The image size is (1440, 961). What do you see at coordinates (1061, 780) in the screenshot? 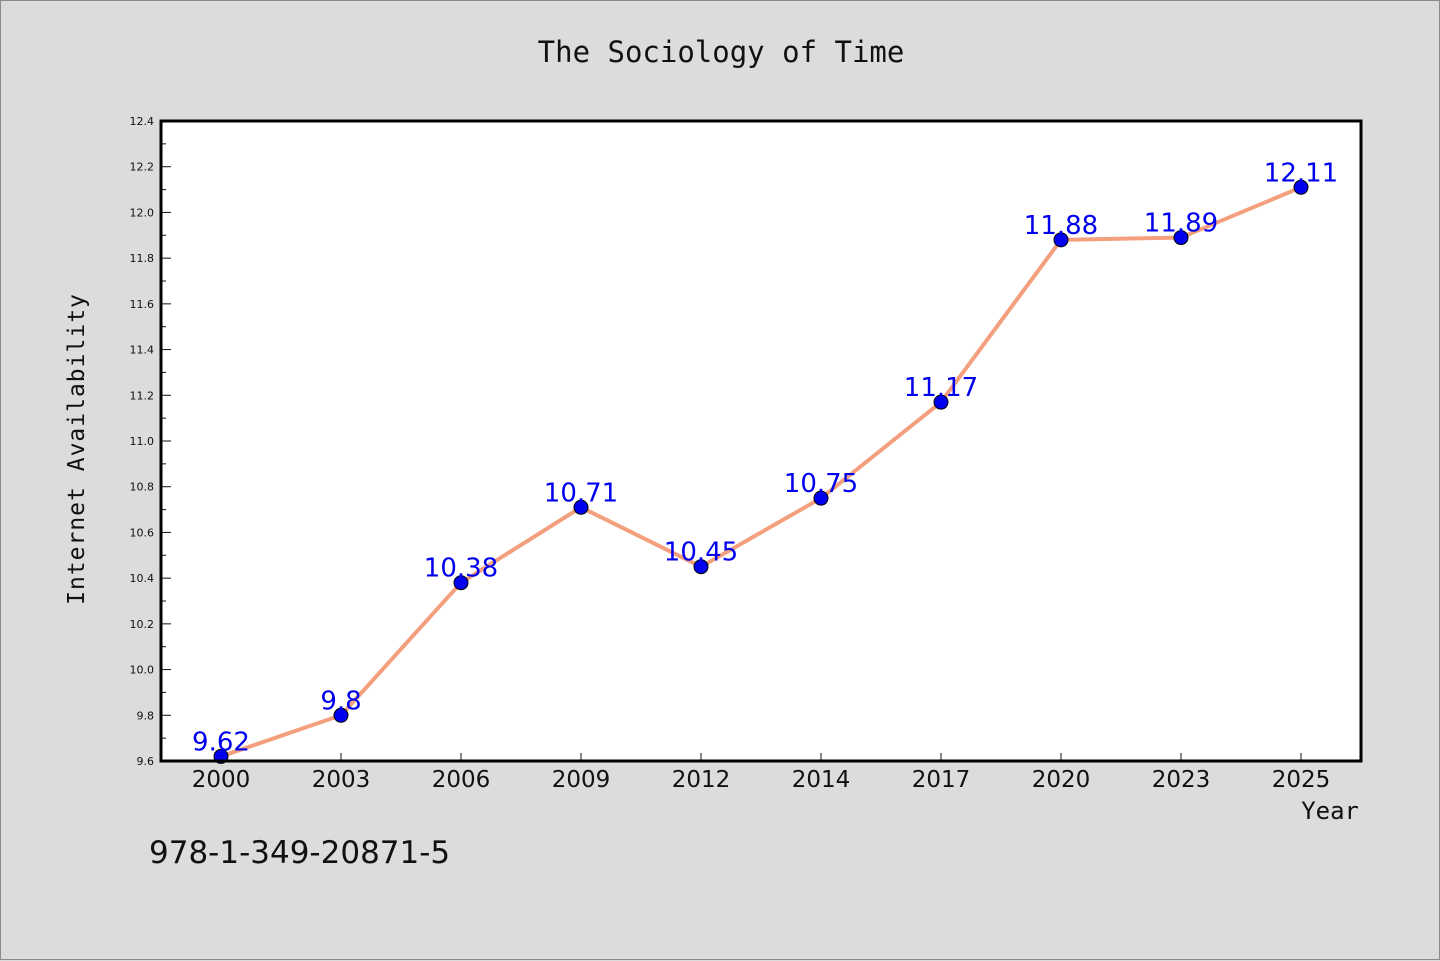
I see `x-tick-label: 2020` at bounding box center [1061, 780].